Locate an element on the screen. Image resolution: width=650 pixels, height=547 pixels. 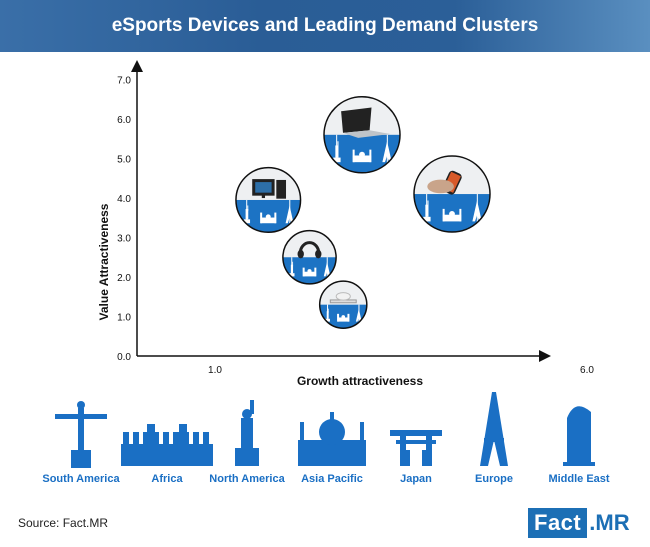
headphones-icon is located at coordinates (309, 250).